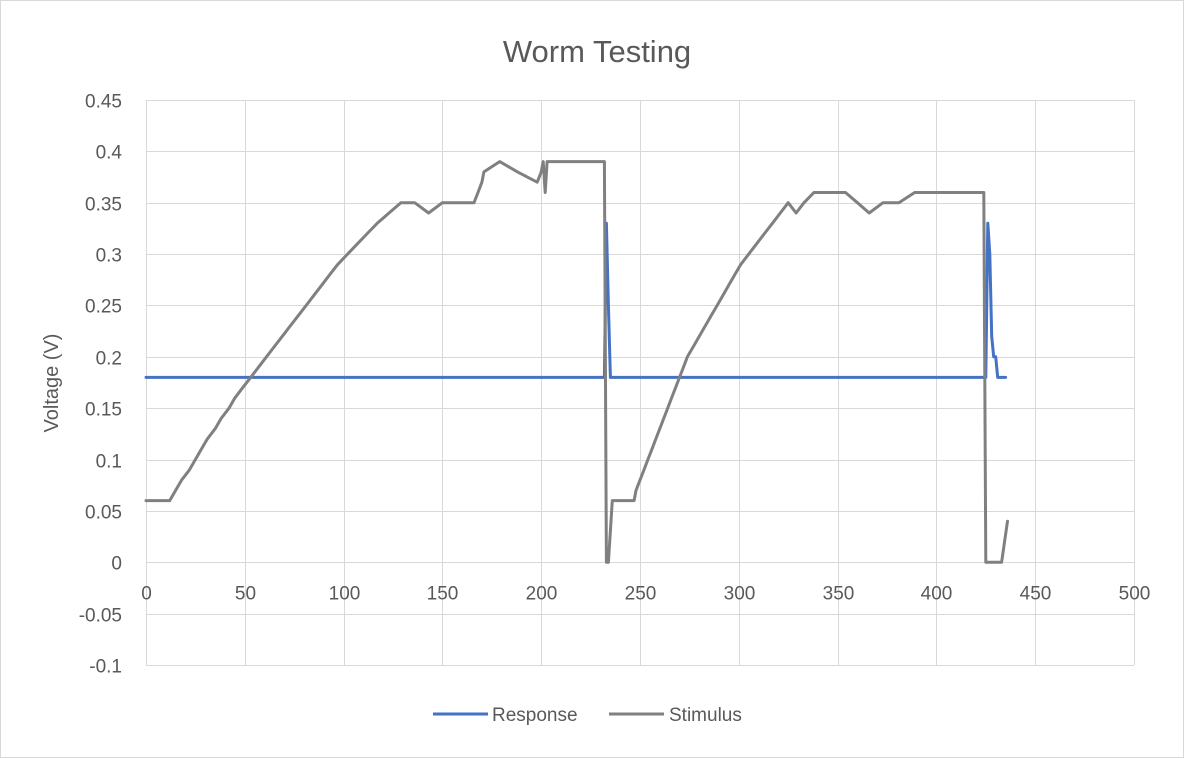 The image size is (1184, 758). What do you see at coordinates (587, 715) in the screenshot?
I see `legend: Response Stimulus` at bounding box center [587, 715].